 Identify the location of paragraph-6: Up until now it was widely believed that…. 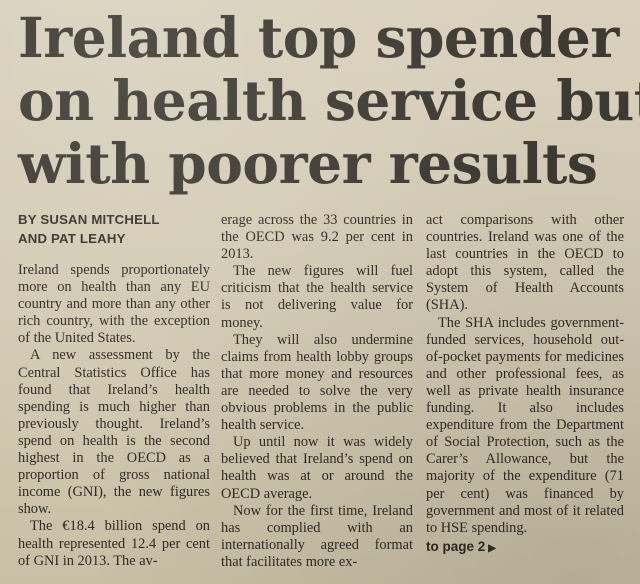
(317, 468).